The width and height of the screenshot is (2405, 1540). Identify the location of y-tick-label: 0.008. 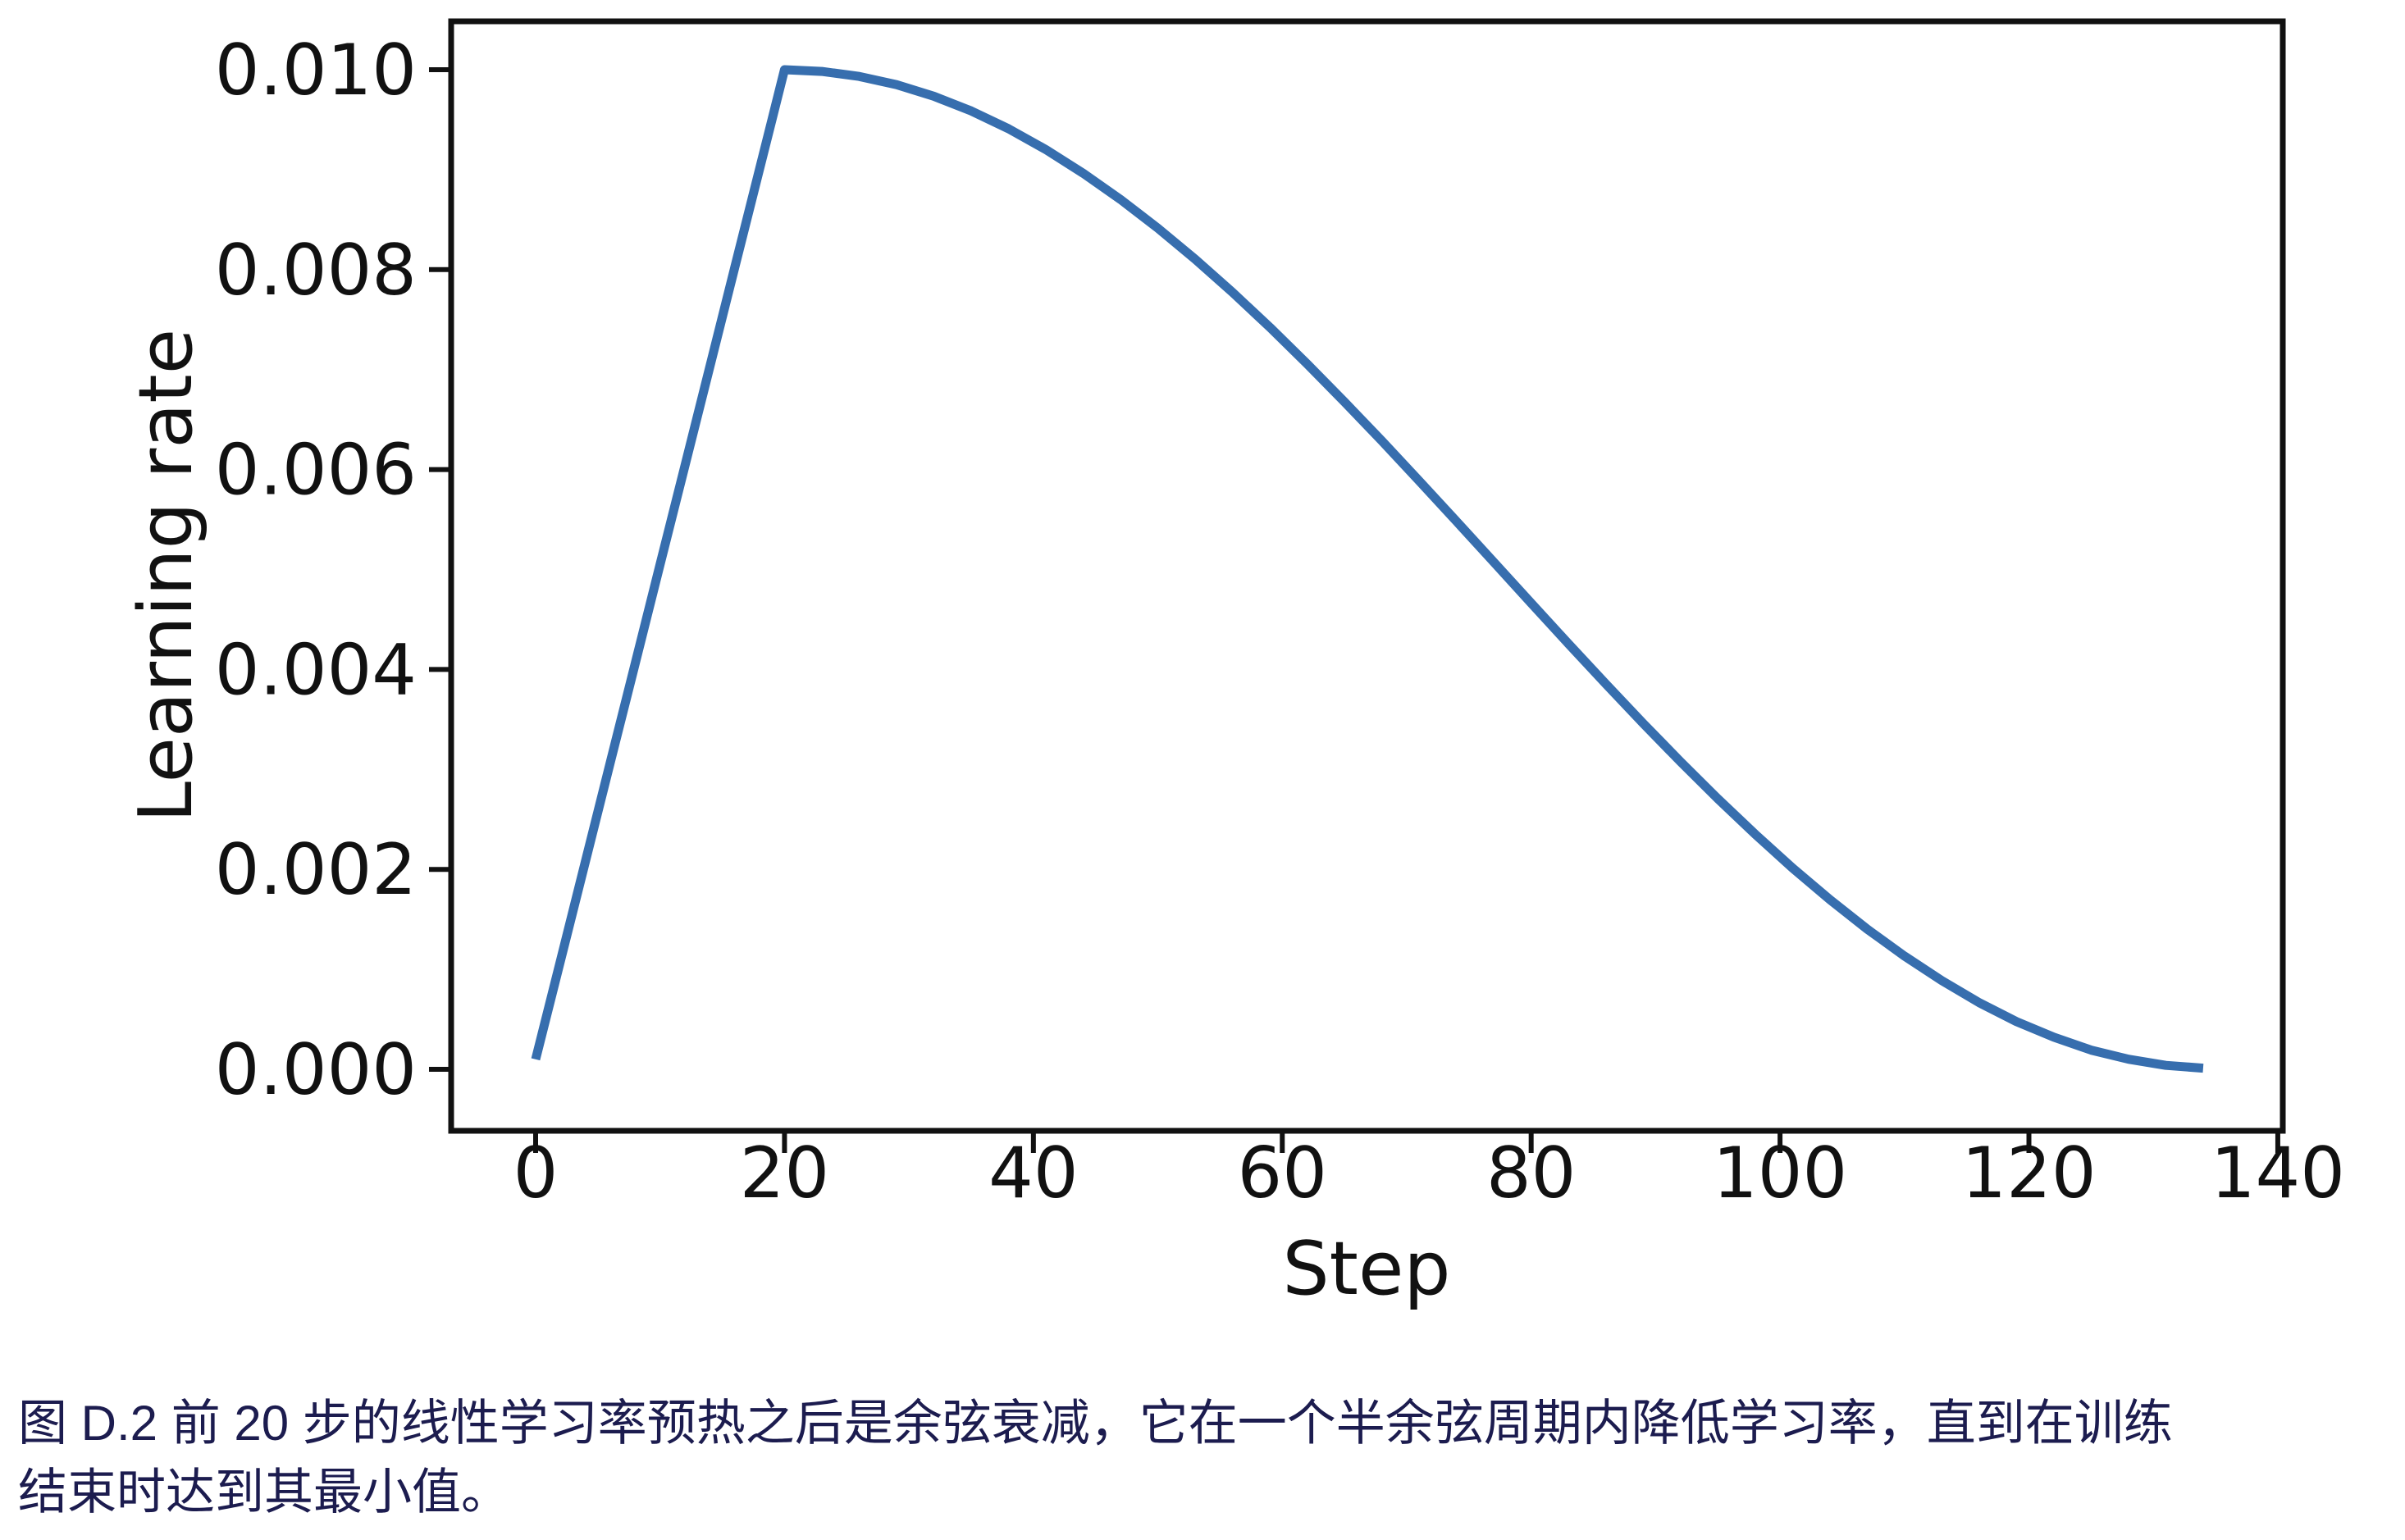
(316, 271).